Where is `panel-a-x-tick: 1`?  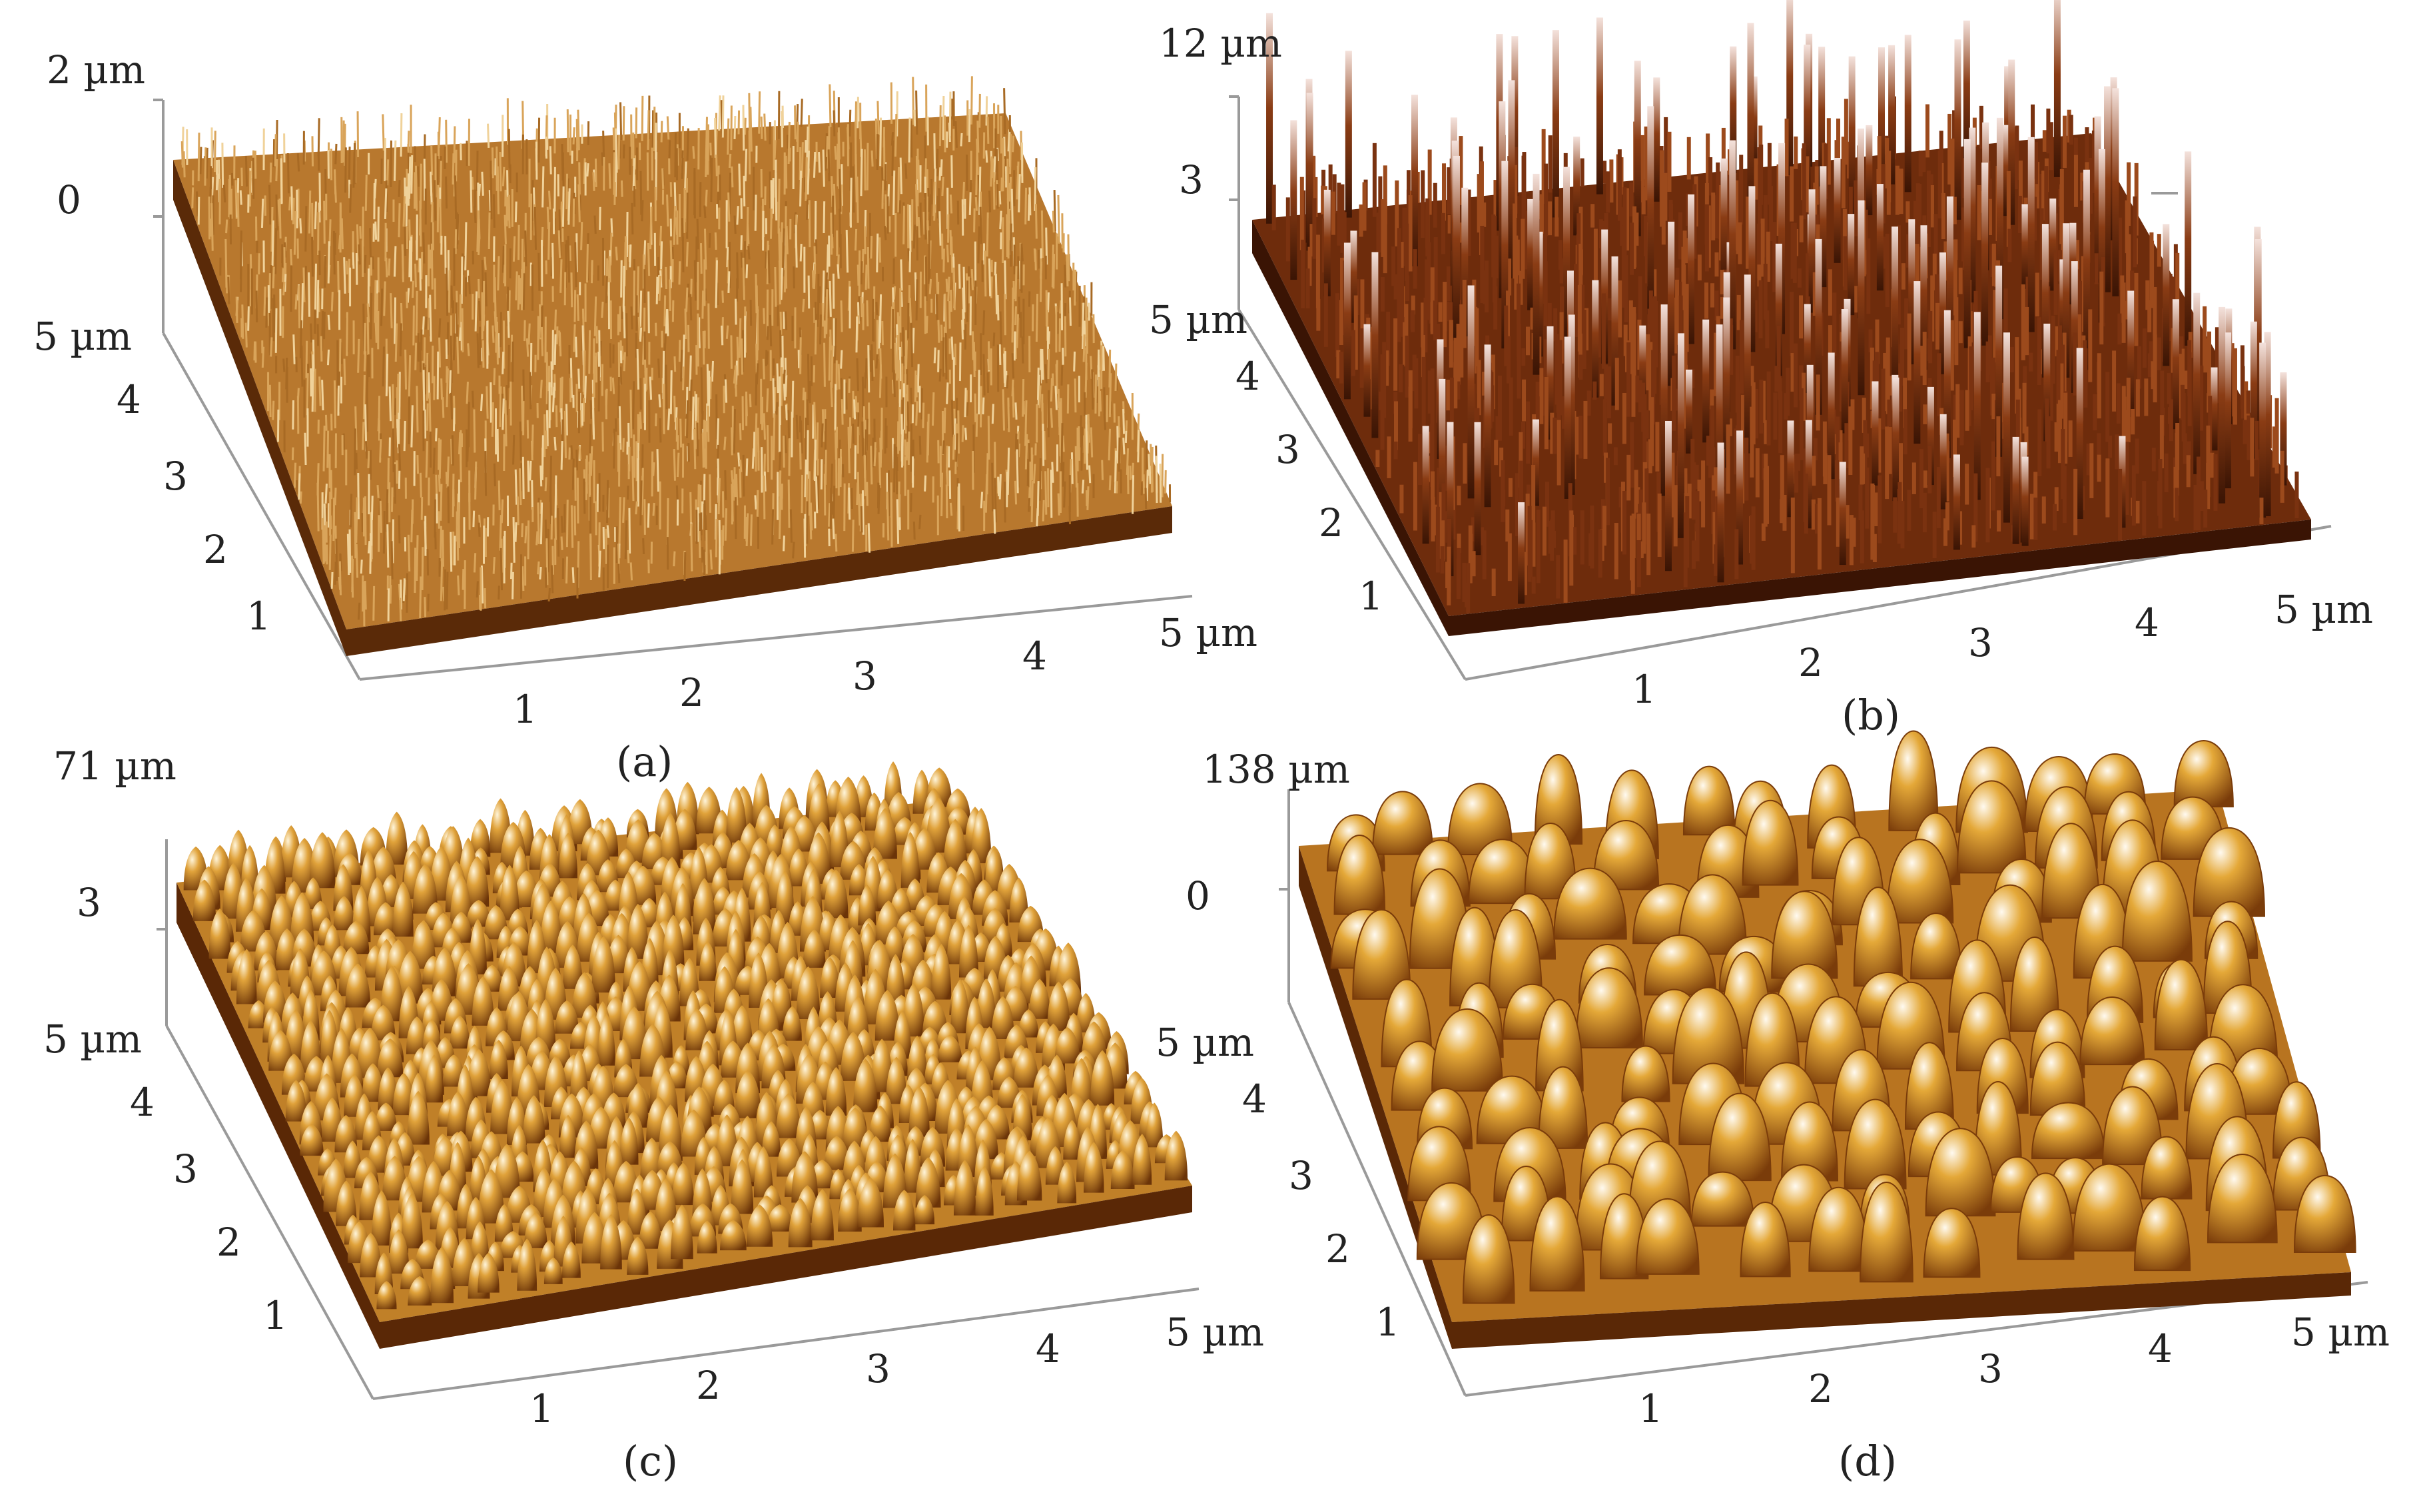 panel-a-x-tick: 1 is located at coordinates (525, 709).